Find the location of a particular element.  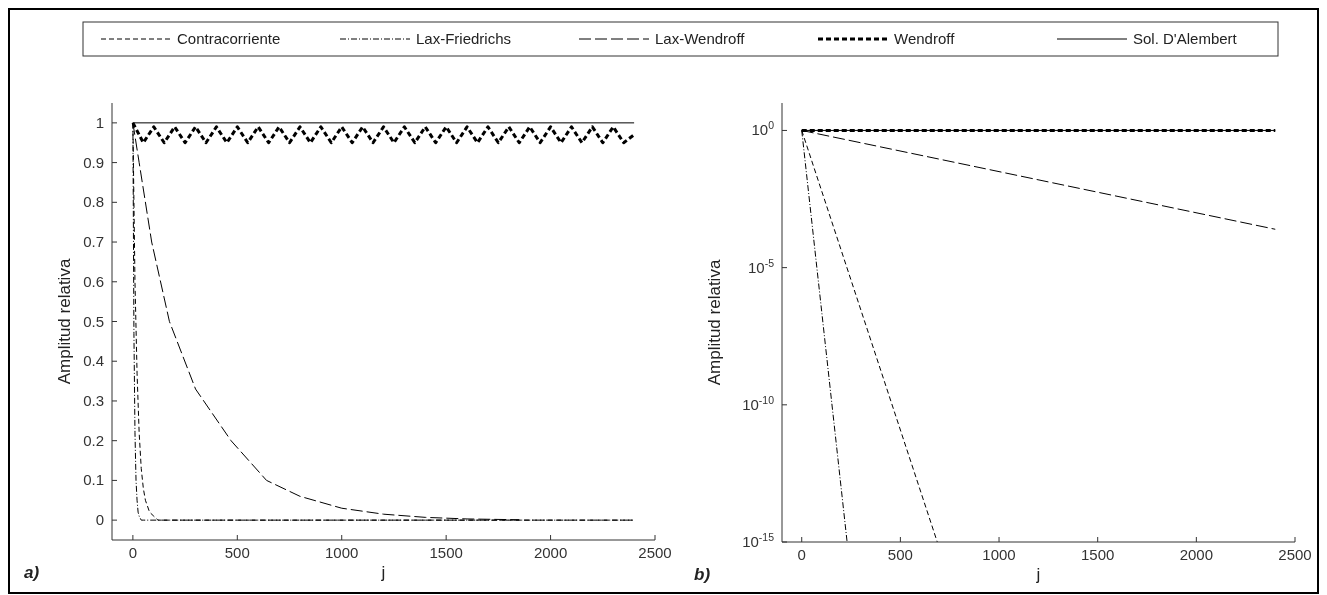

legend-label: Contracorriente is located at coordinates (229, 38).